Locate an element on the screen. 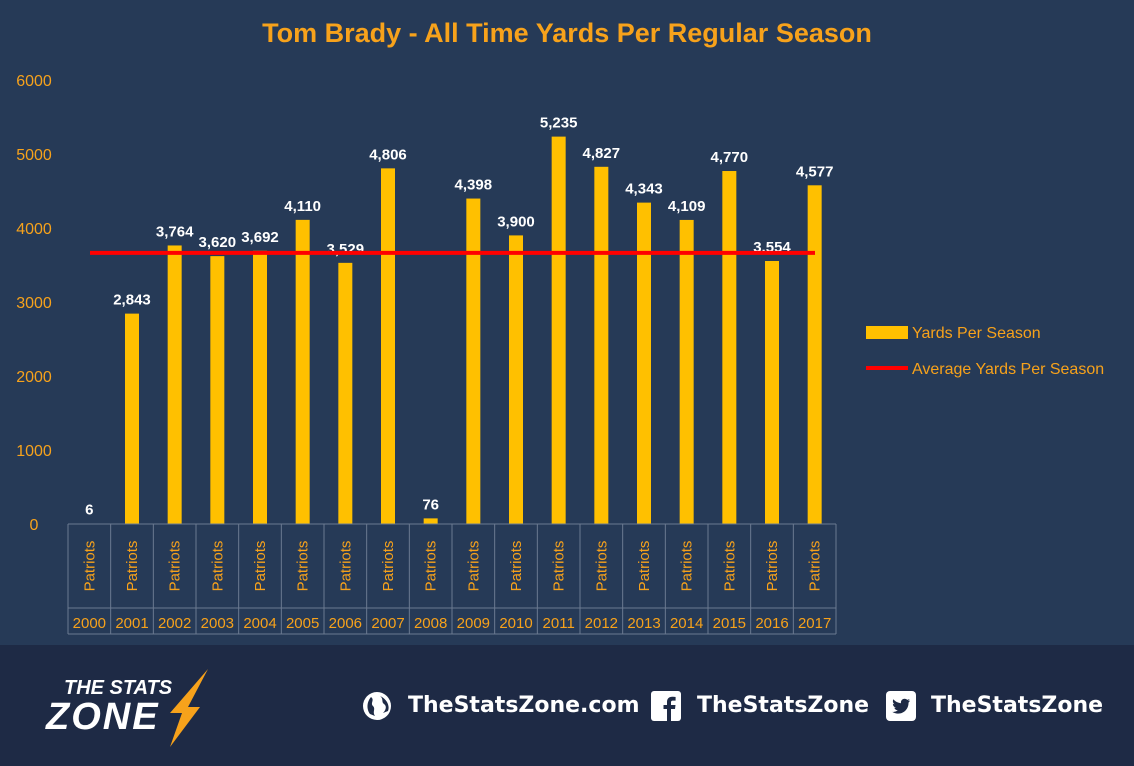  x-tick-label: 2017 is located at coordinates (814, 623).